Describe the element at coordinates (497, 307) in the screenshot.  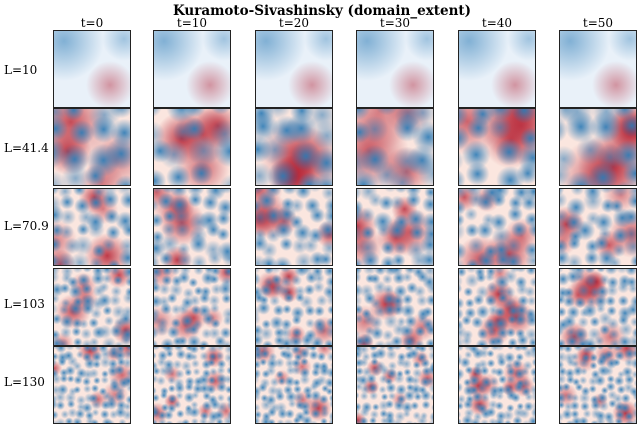
I see `field-panel-r3-c4` at that location.